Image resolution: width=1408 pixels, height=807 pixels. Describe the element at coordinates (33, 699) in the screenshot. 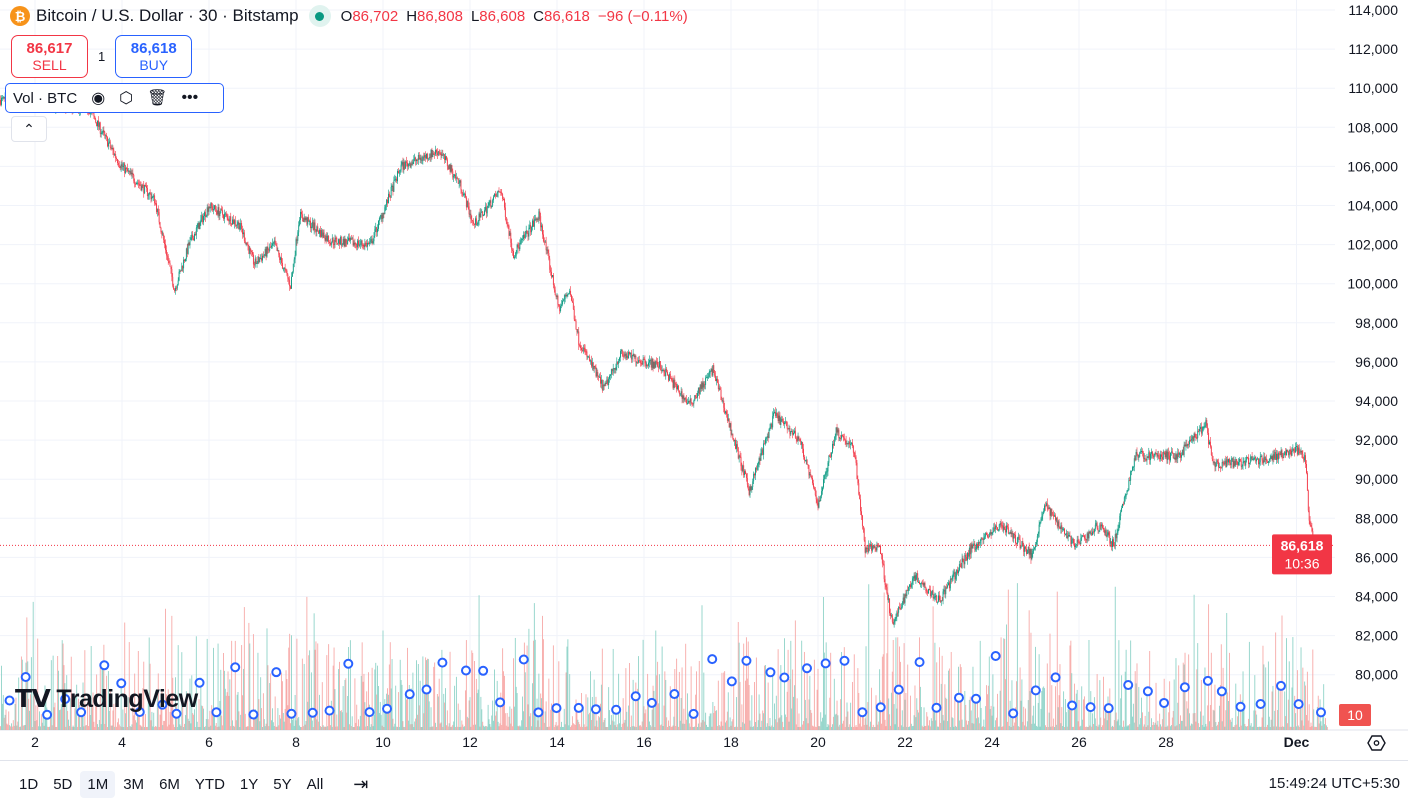

I see `tv-logo-icon: 𝗧𝗩` at that location.